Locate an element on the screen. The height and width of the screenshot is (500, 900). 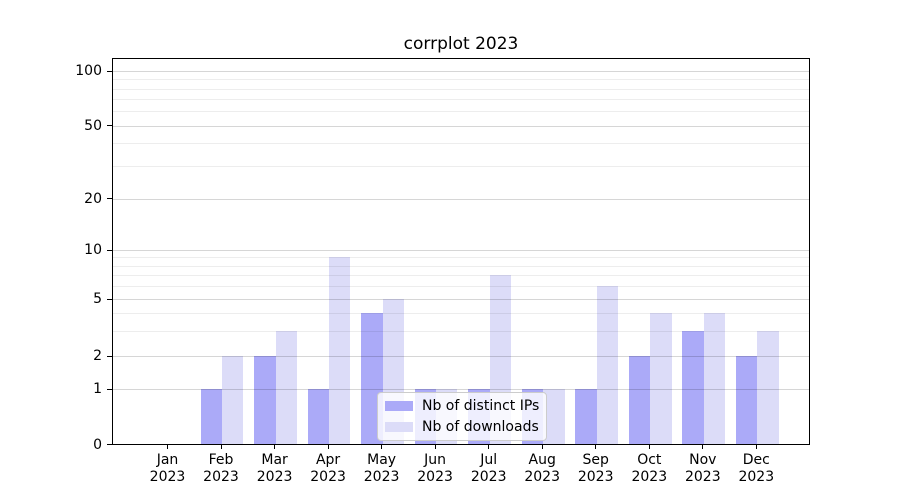
bar-downloads-aug is located at coordinates (554, 416).